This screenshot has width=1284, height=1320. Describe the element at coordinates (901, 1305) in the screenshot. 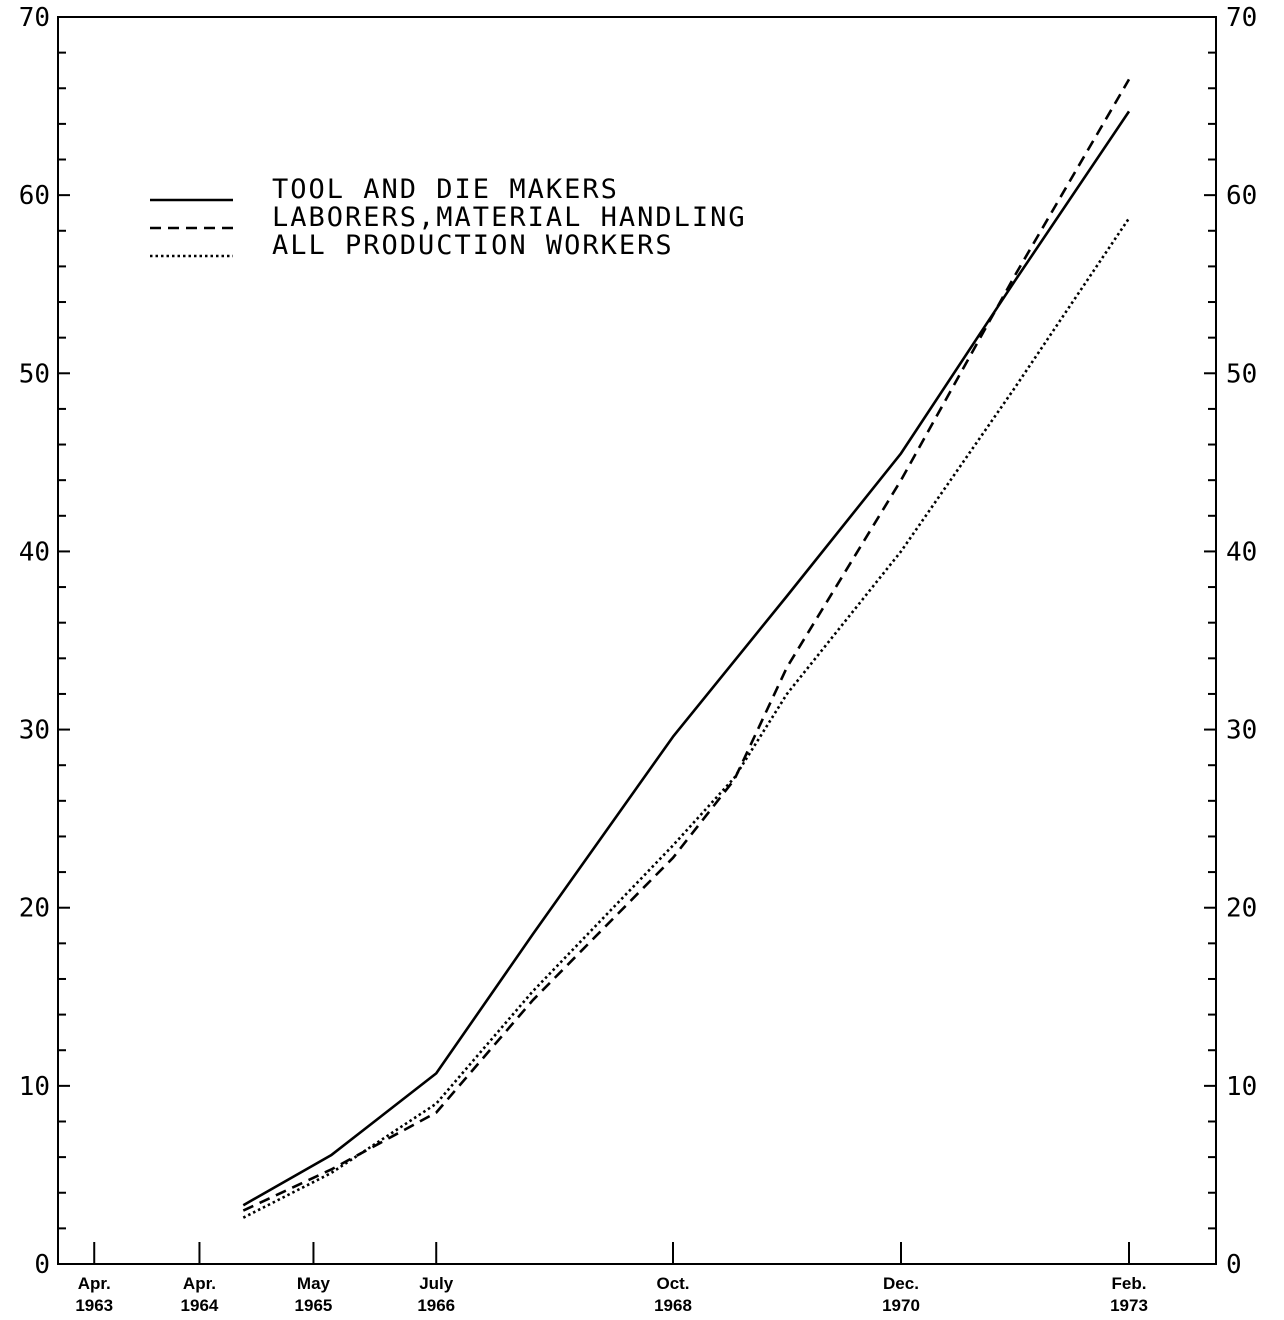

I see `x-tick-label-year: 1970` at that location.